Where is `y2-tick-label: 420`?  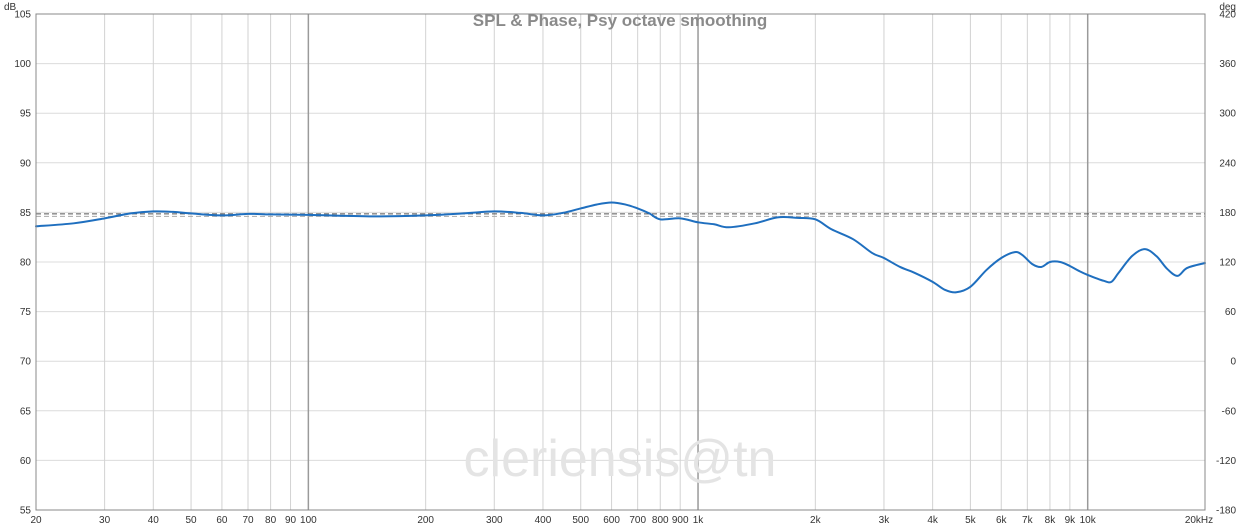 y2-tick-label: 420 is located at coordinates (1227, 15).